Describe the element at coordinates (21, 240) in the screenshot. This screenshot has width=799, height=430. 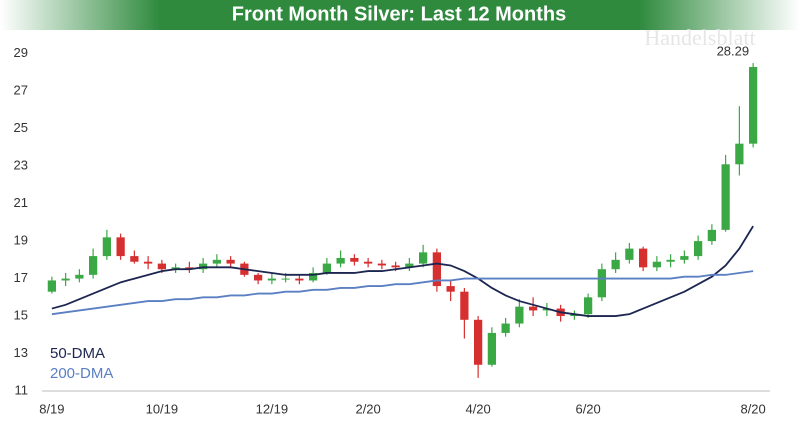
I see `y-tick-label: 19` at that location.